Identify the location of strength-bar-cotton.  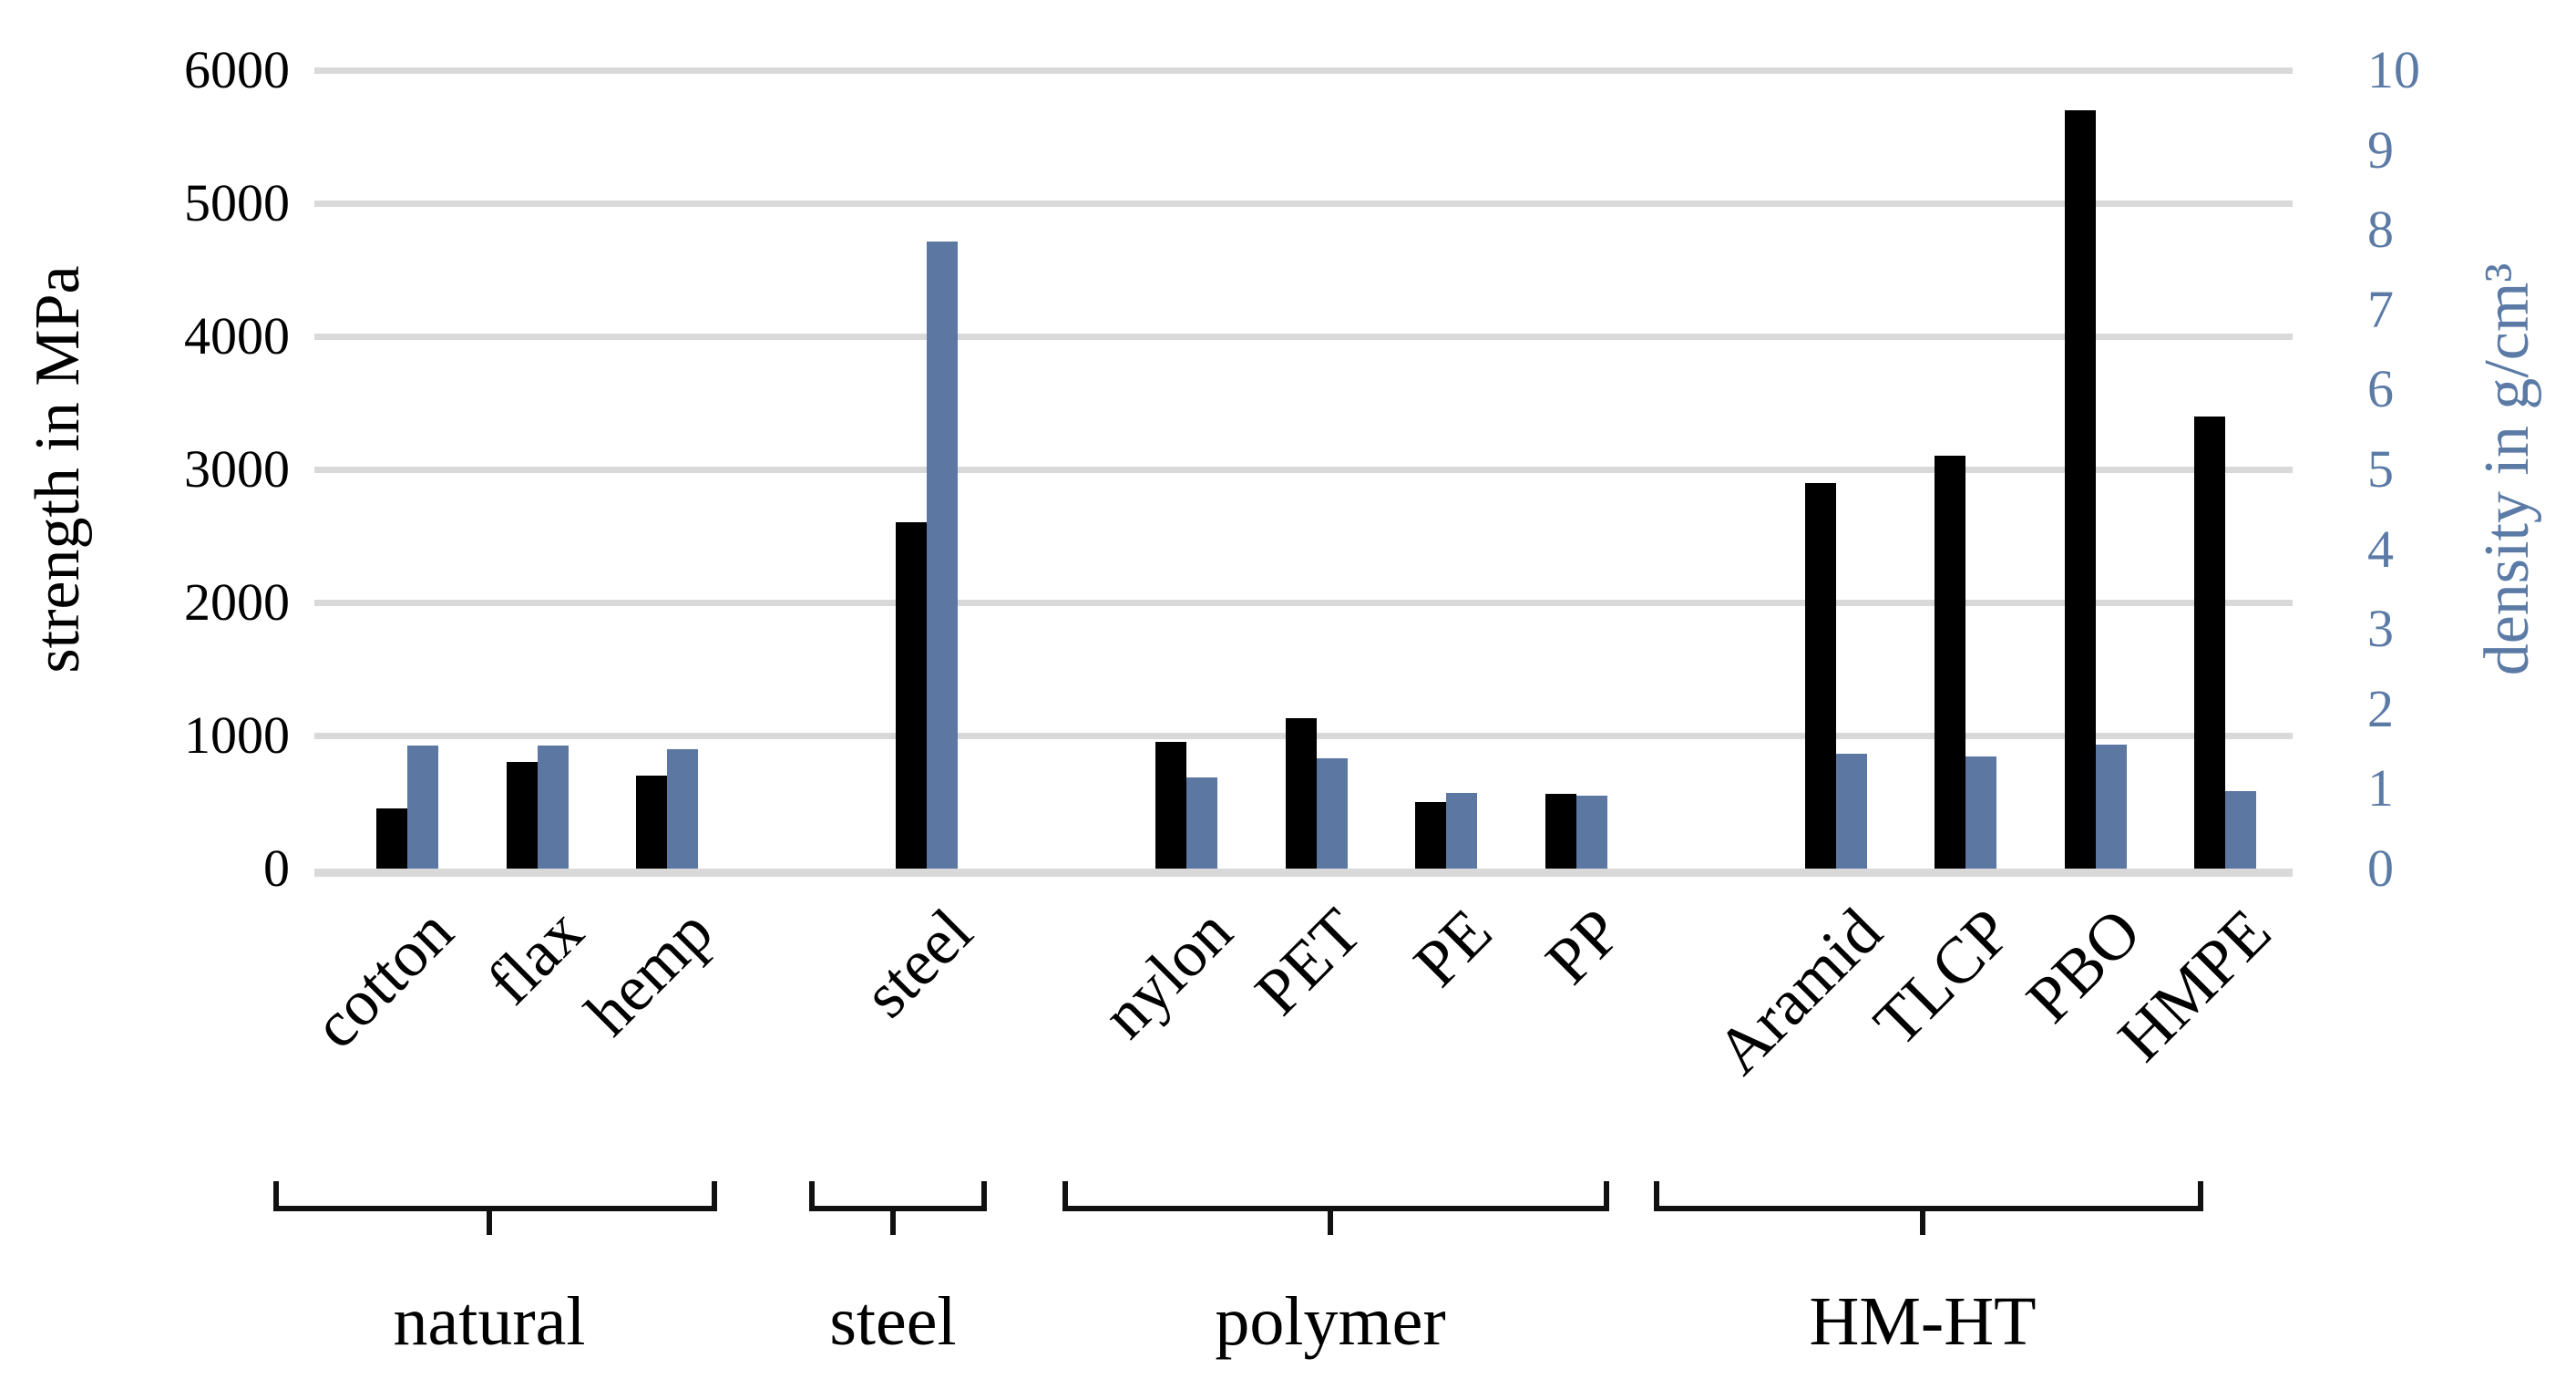
(392, 839).